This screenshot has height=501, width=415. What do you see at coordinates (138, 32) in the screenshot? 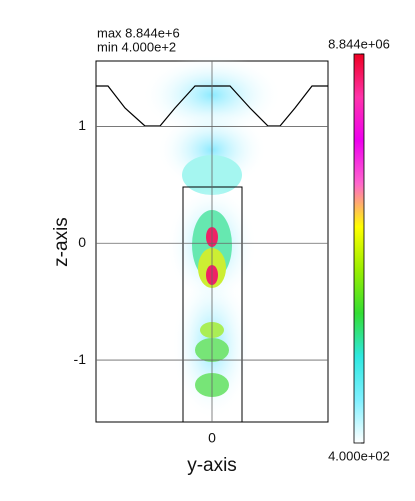
I see `max-label: max 8.844e+6` at bounding box center [138, 32].